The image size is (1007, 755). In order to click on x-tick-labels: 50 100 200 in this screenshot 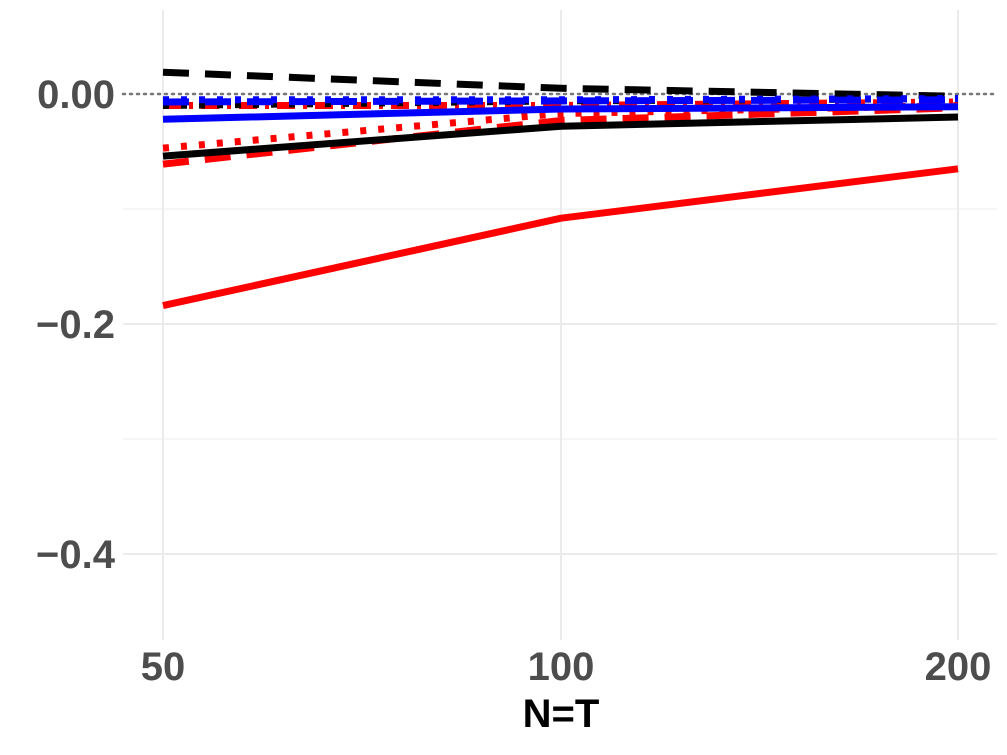, I will do `click(566, 667)`.